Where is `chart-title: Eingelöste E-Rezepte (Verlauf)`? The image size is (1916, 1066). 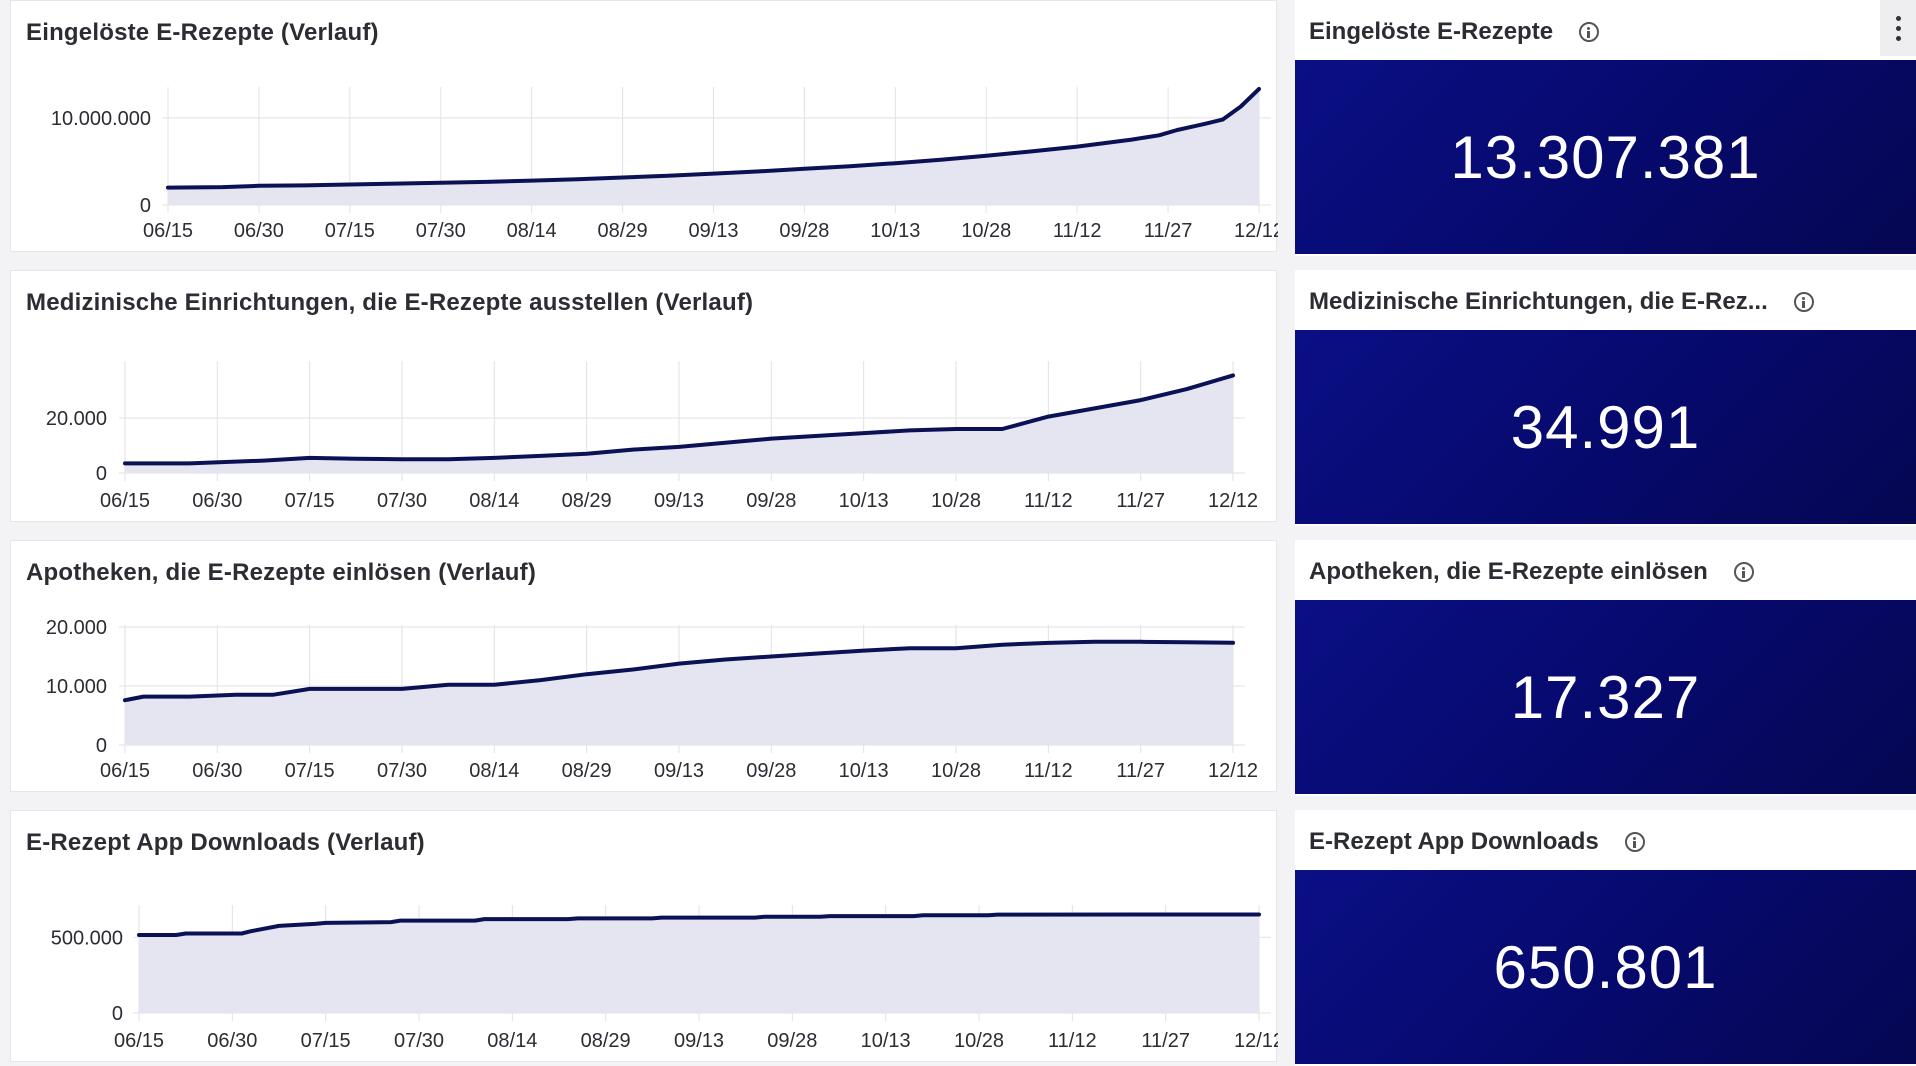 chart-title: Eingelöste E-Rezepte (Verlauf) is located at coordinates (202, 32).